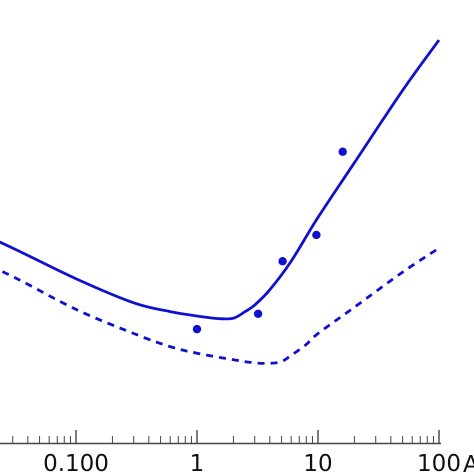 The height and width of the screenshot is (474, 474). Describe the element at coordinates (439, 462) in the screenshot. I see `x-tick-label: 100` at that location.